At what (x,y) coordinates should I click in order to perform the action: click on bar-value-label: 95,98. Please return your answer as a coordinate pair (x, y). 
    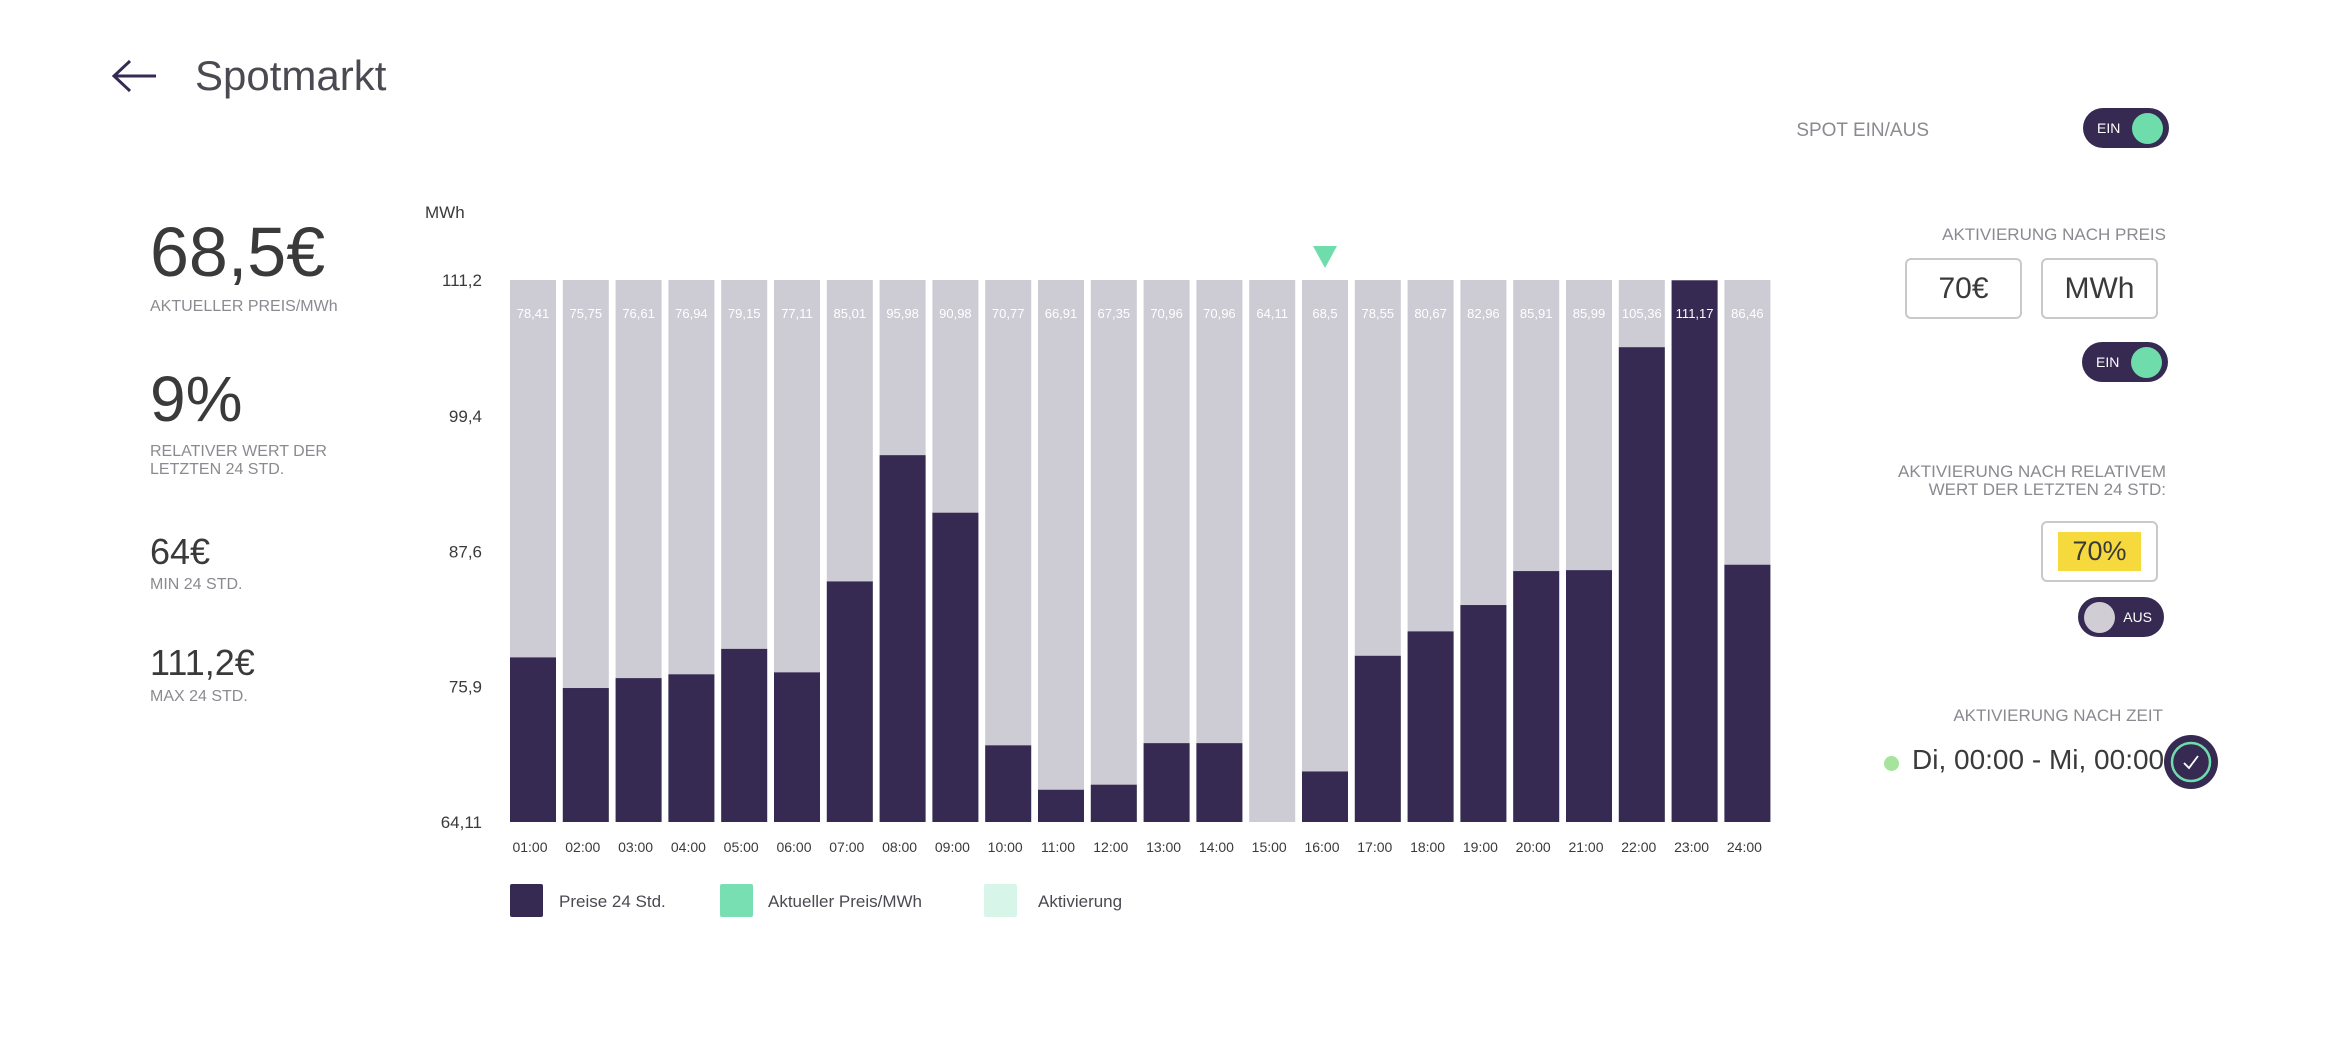
    Looking at the image, I should click on (902, 313).